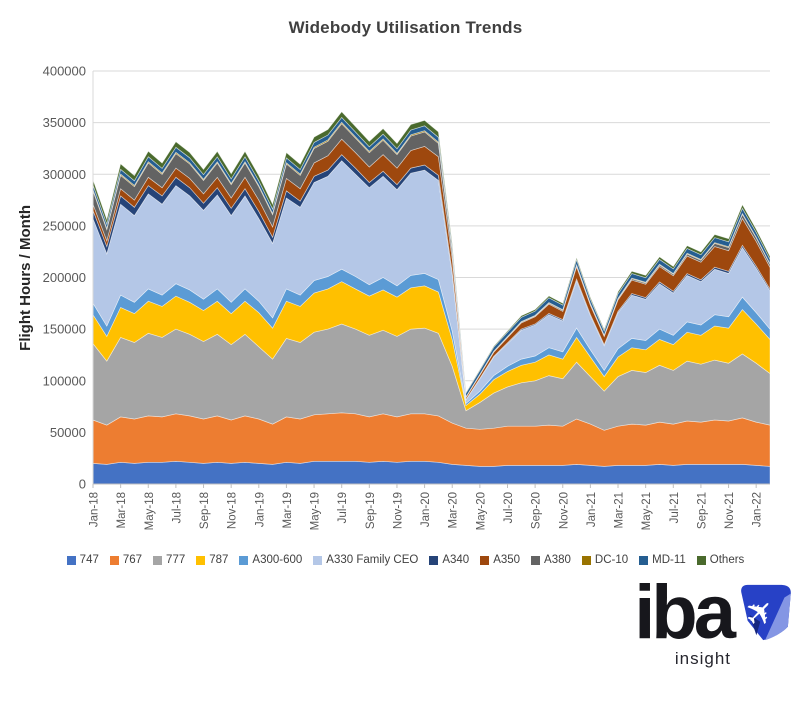  What do you see at coordinates (150, 511) in the screenshot?
I see `x-tick-label: May-18` at bounding box center [150, 511].